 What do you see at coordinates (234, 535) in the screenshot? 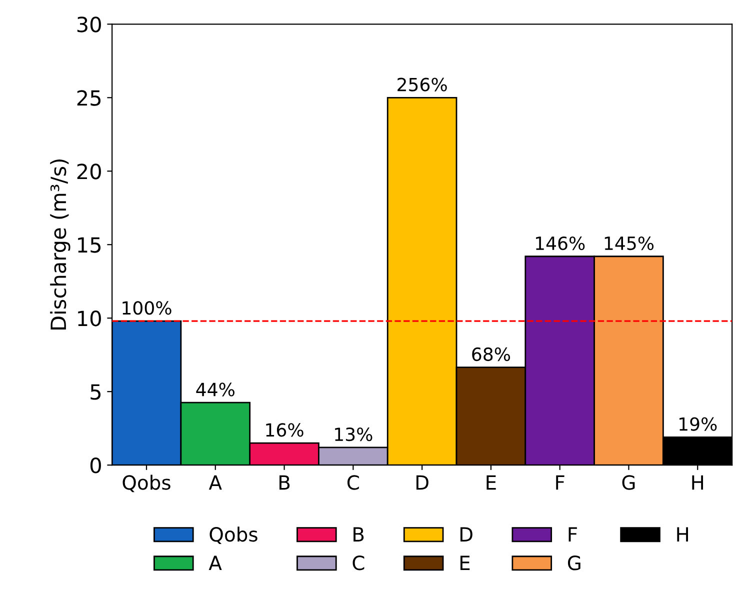
I see `legend-label: Qobs` at bounding box center [234, 535].